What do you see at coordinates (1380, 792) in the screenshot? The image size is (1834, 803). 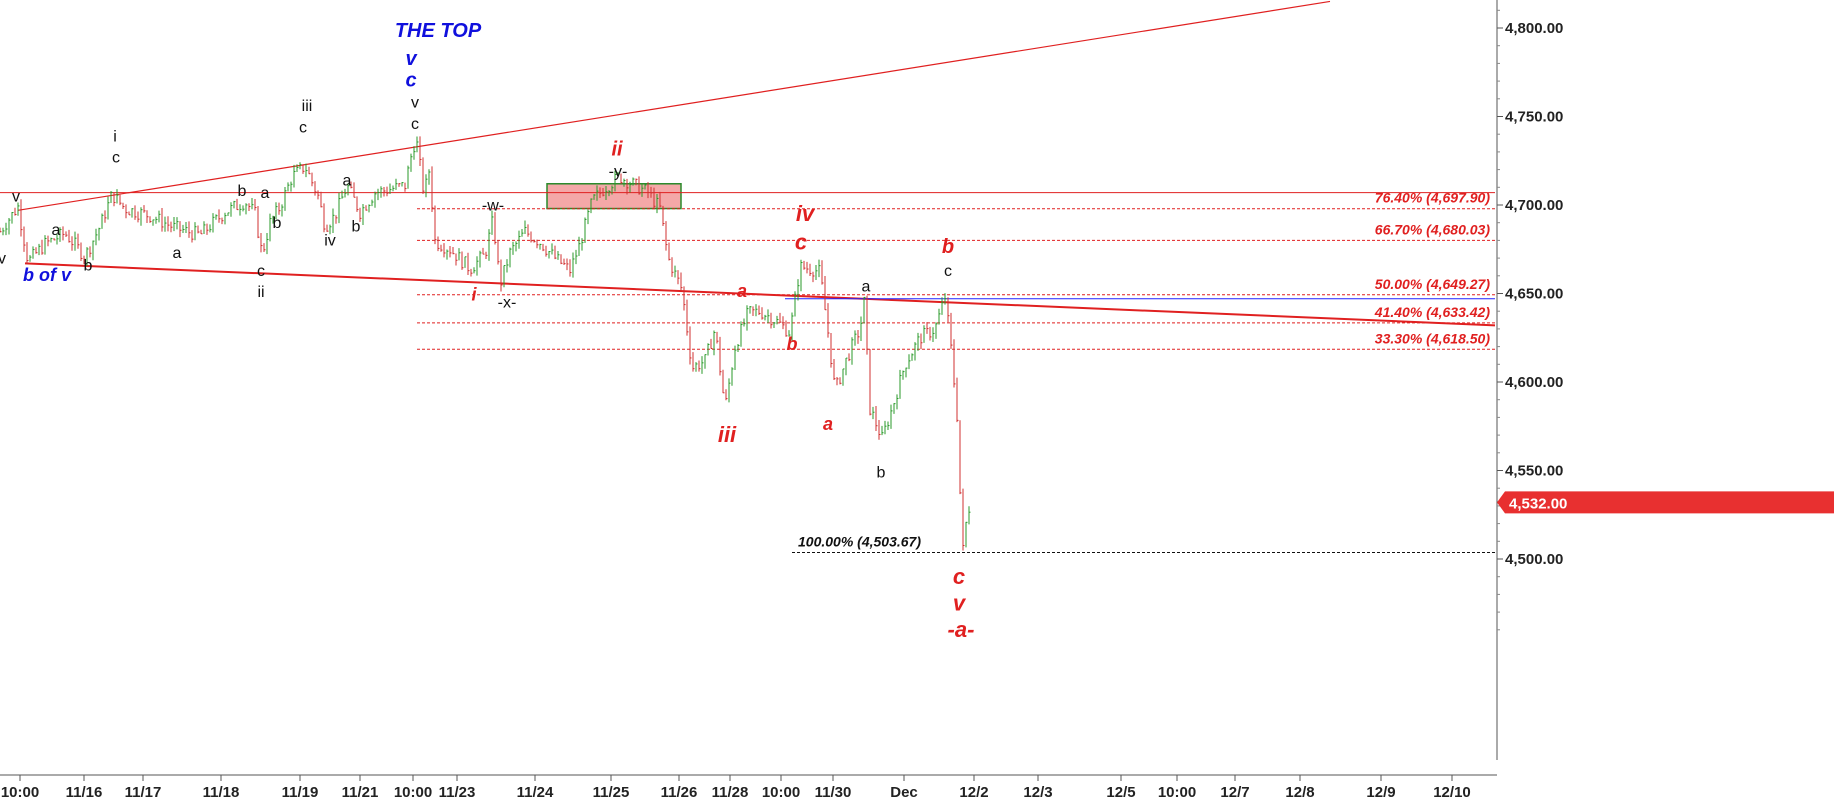 I see `x-tick-label: 12/9` at bounding box center [1380, 792].